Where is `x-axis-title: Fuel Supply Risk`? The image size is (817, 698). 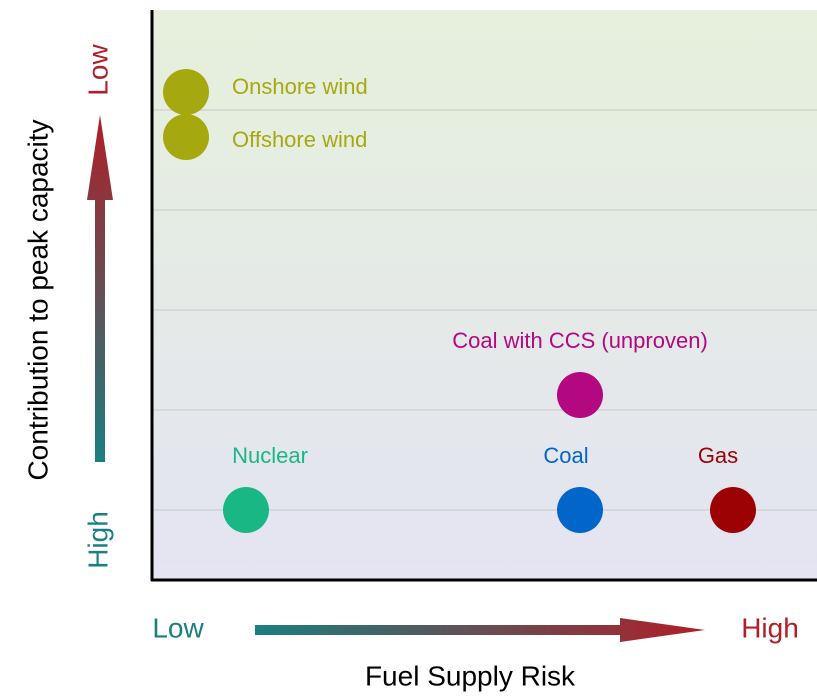 x-axis-title: Fuel Supply Risk is located at coordinates (470, 675).